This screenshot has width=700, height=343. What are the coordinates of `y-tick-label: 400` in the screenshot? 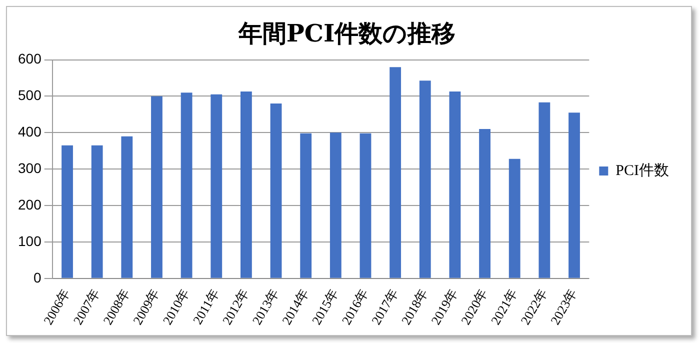 It's located at (30, 132).